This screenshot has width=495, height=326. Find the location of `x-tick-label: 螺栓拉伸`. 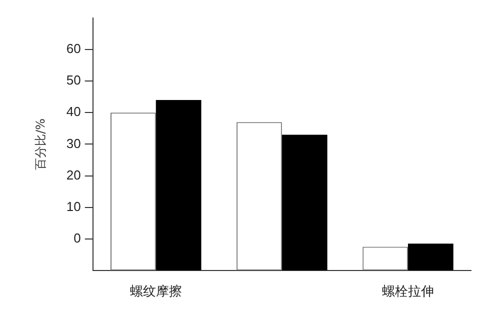

x-tick-label: 螺栓拉伸 is located at coordinates (408, 292).